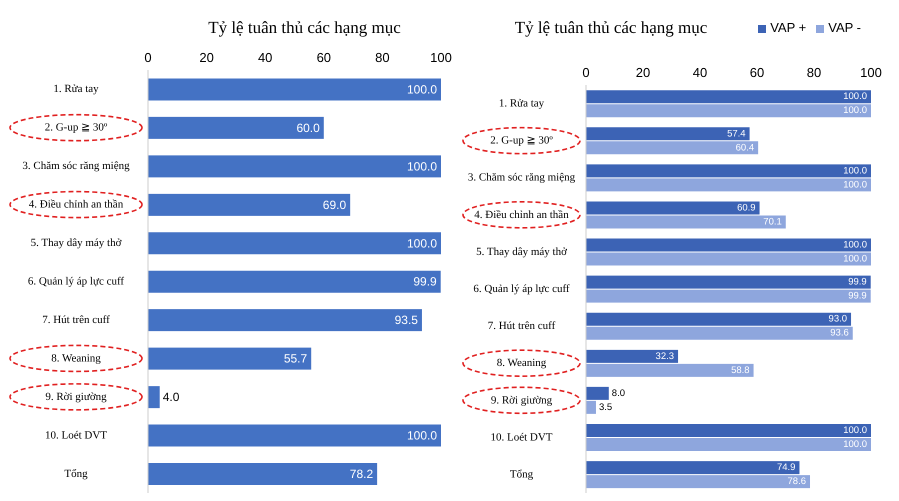  What do you see at coordinates (334, 205) in the screenshot?
I see `data-label: 69.0` at bounding box center [334, 205].